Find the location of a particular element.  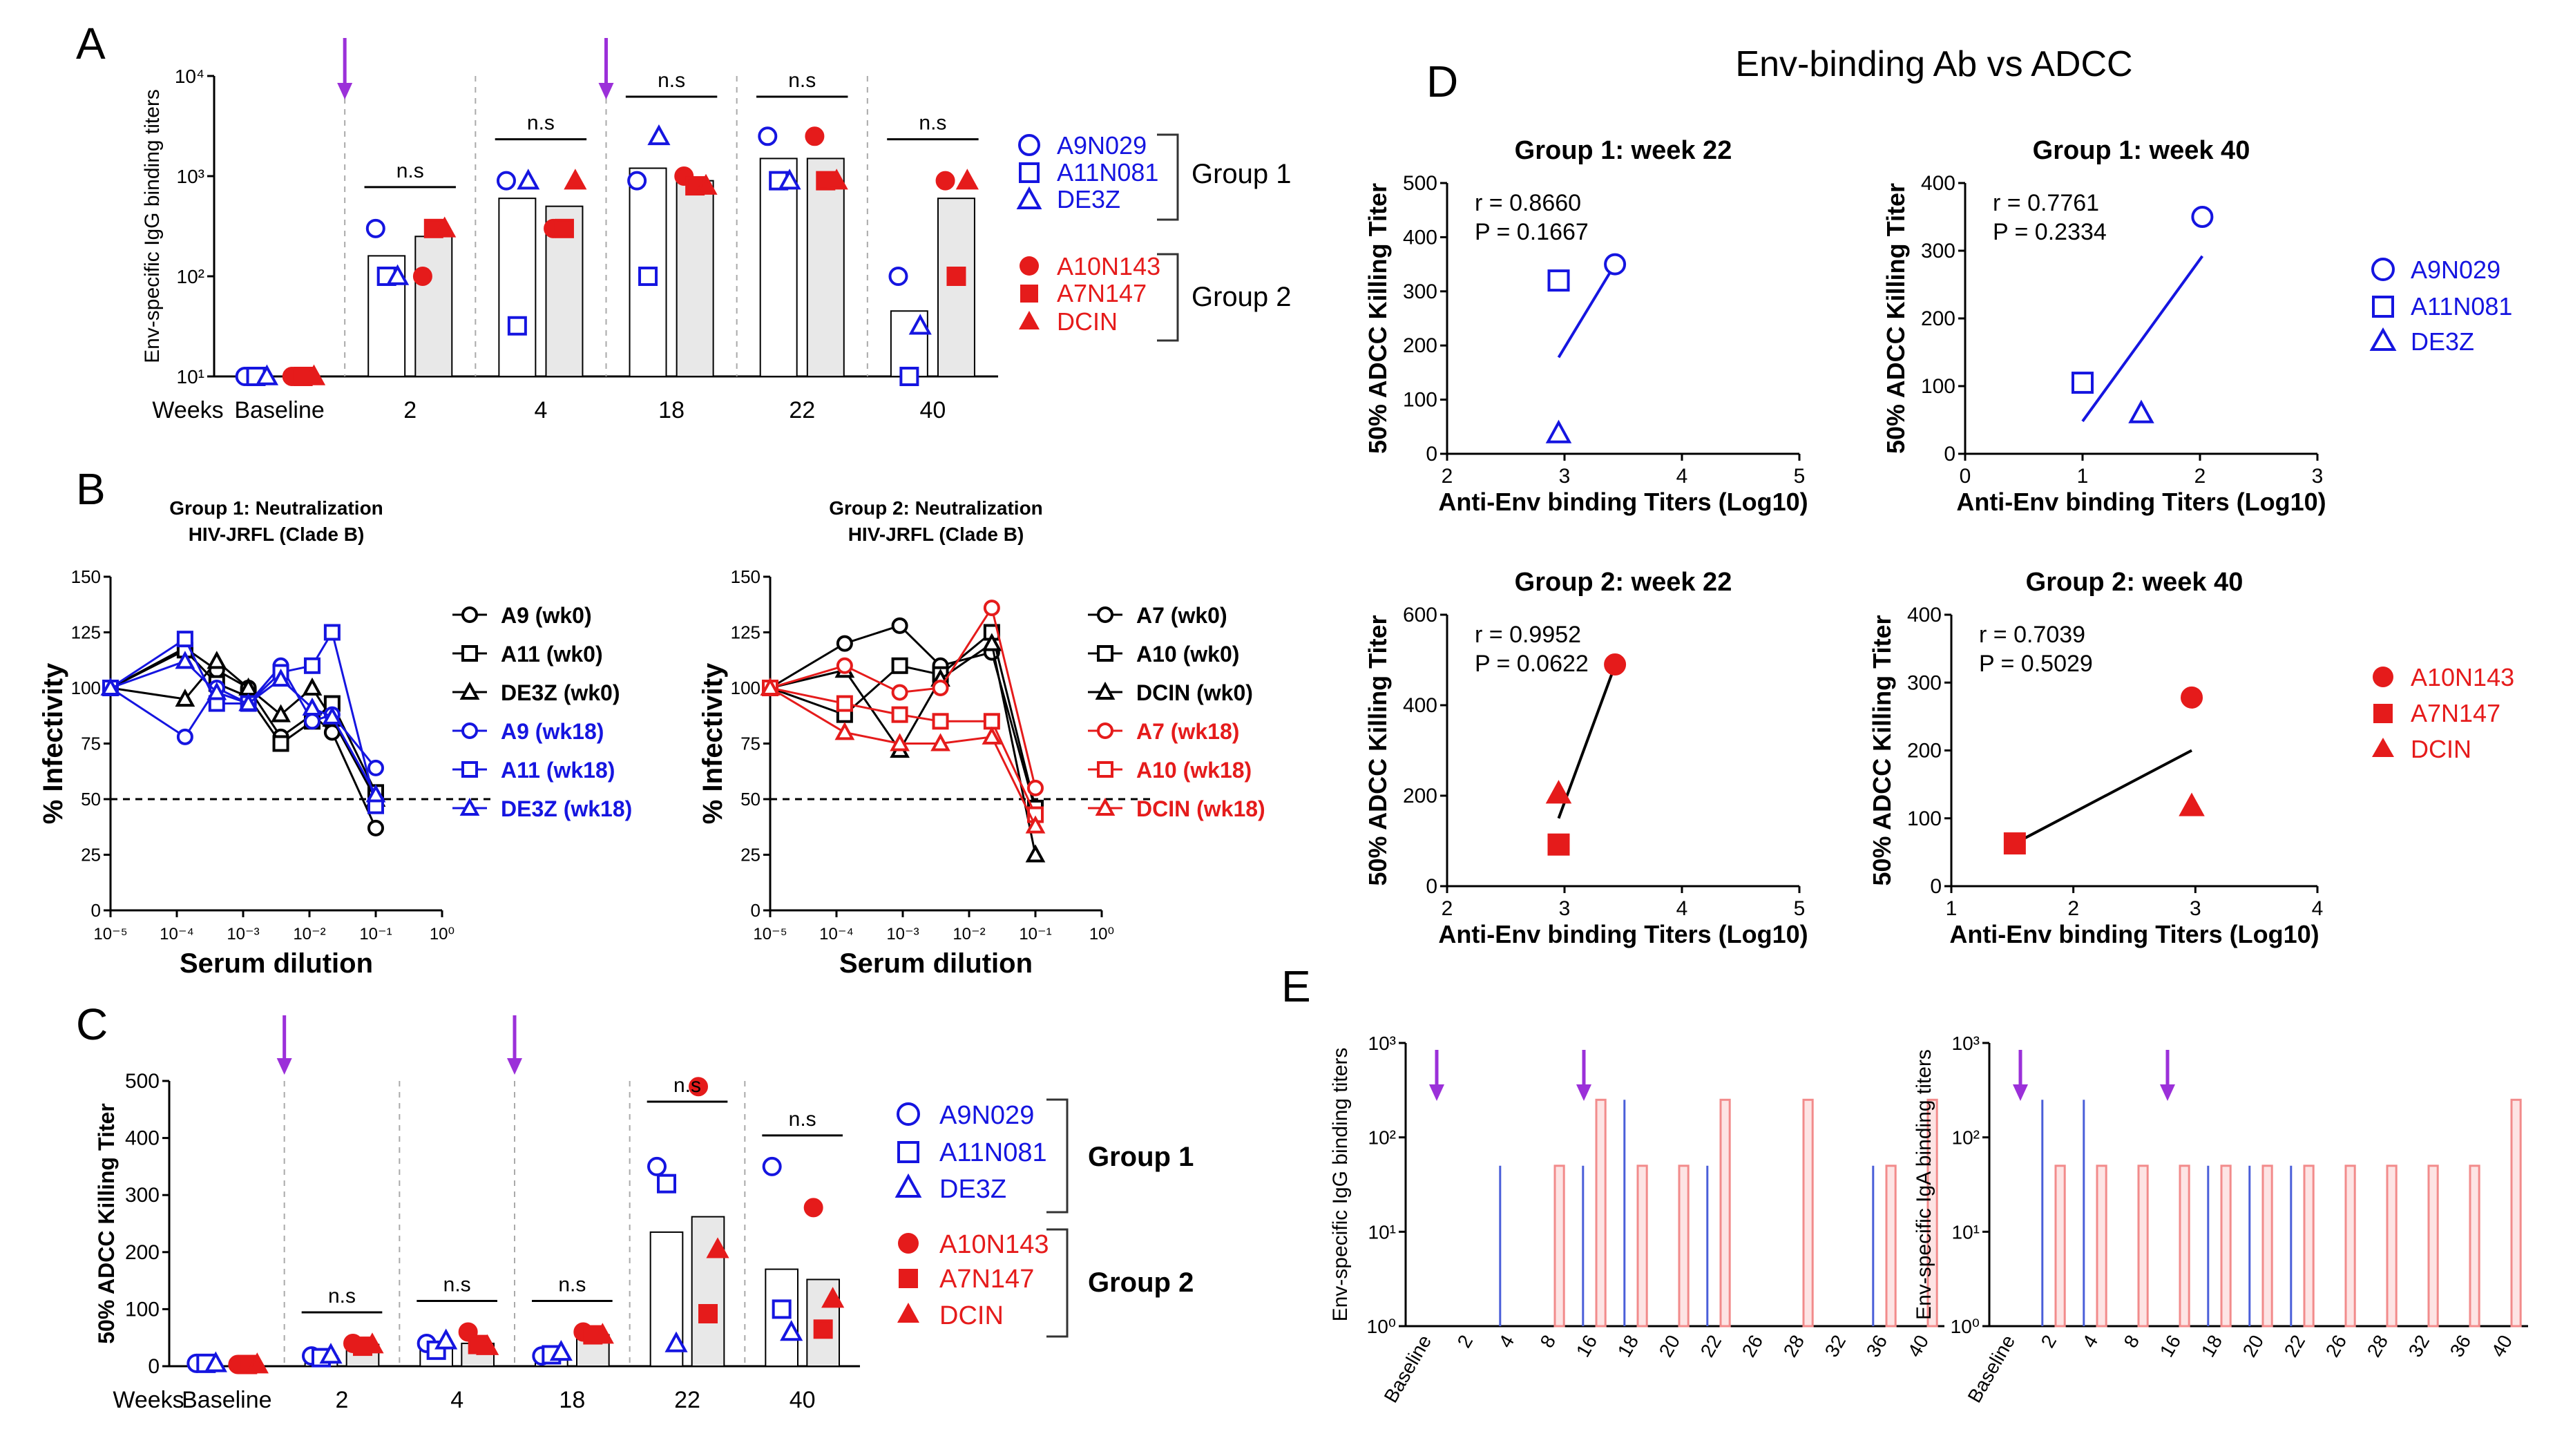

correlation-r: r = 0.9952 is located at coordinates (1528, 635).